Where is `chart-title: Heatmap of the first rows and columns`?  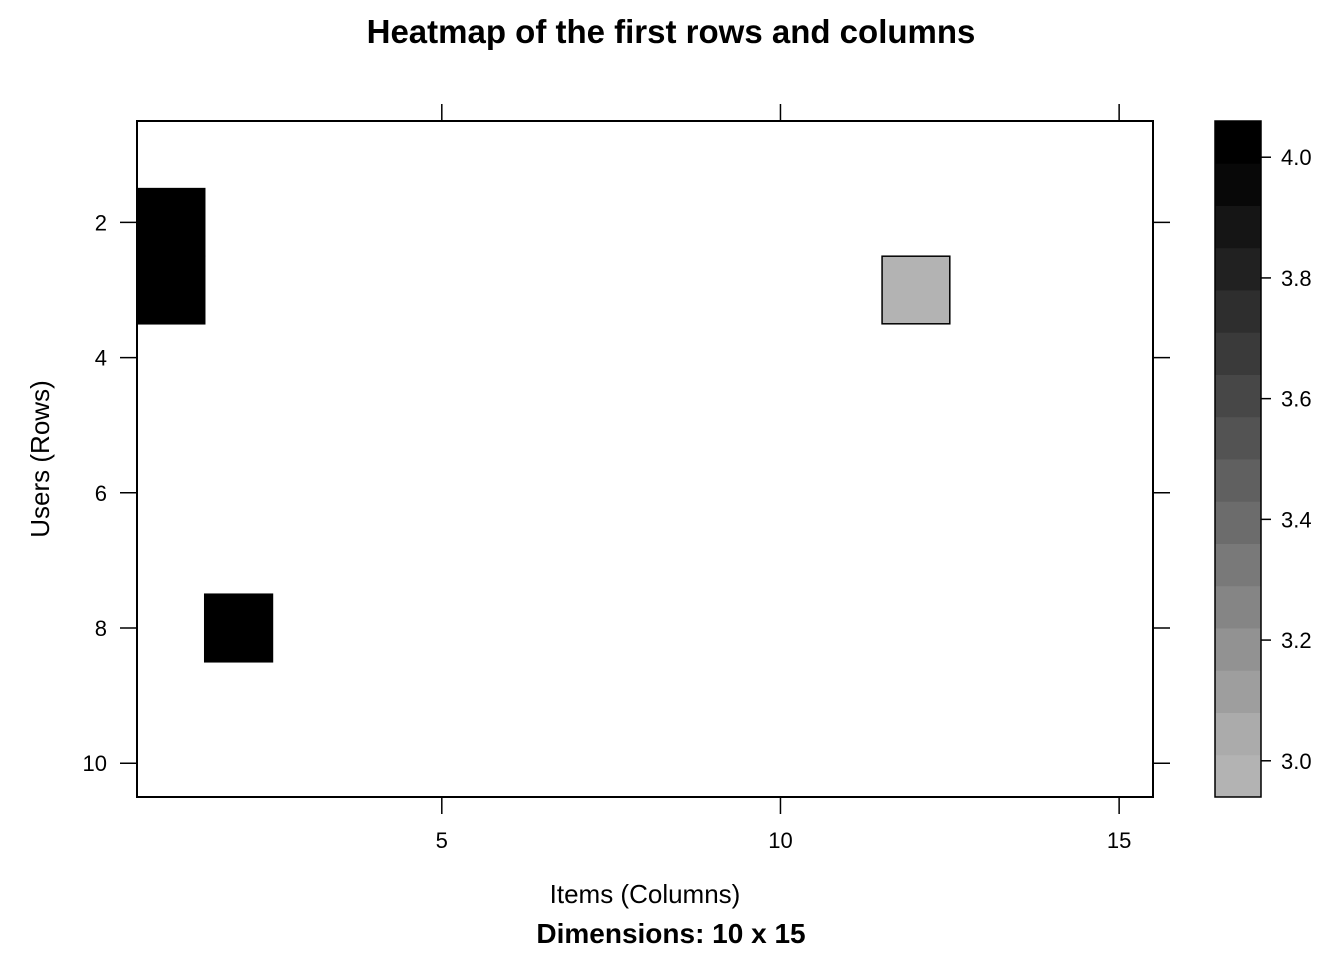
chart-title: Heatmap of the first rows and columns is located at coordinates (671, 31).